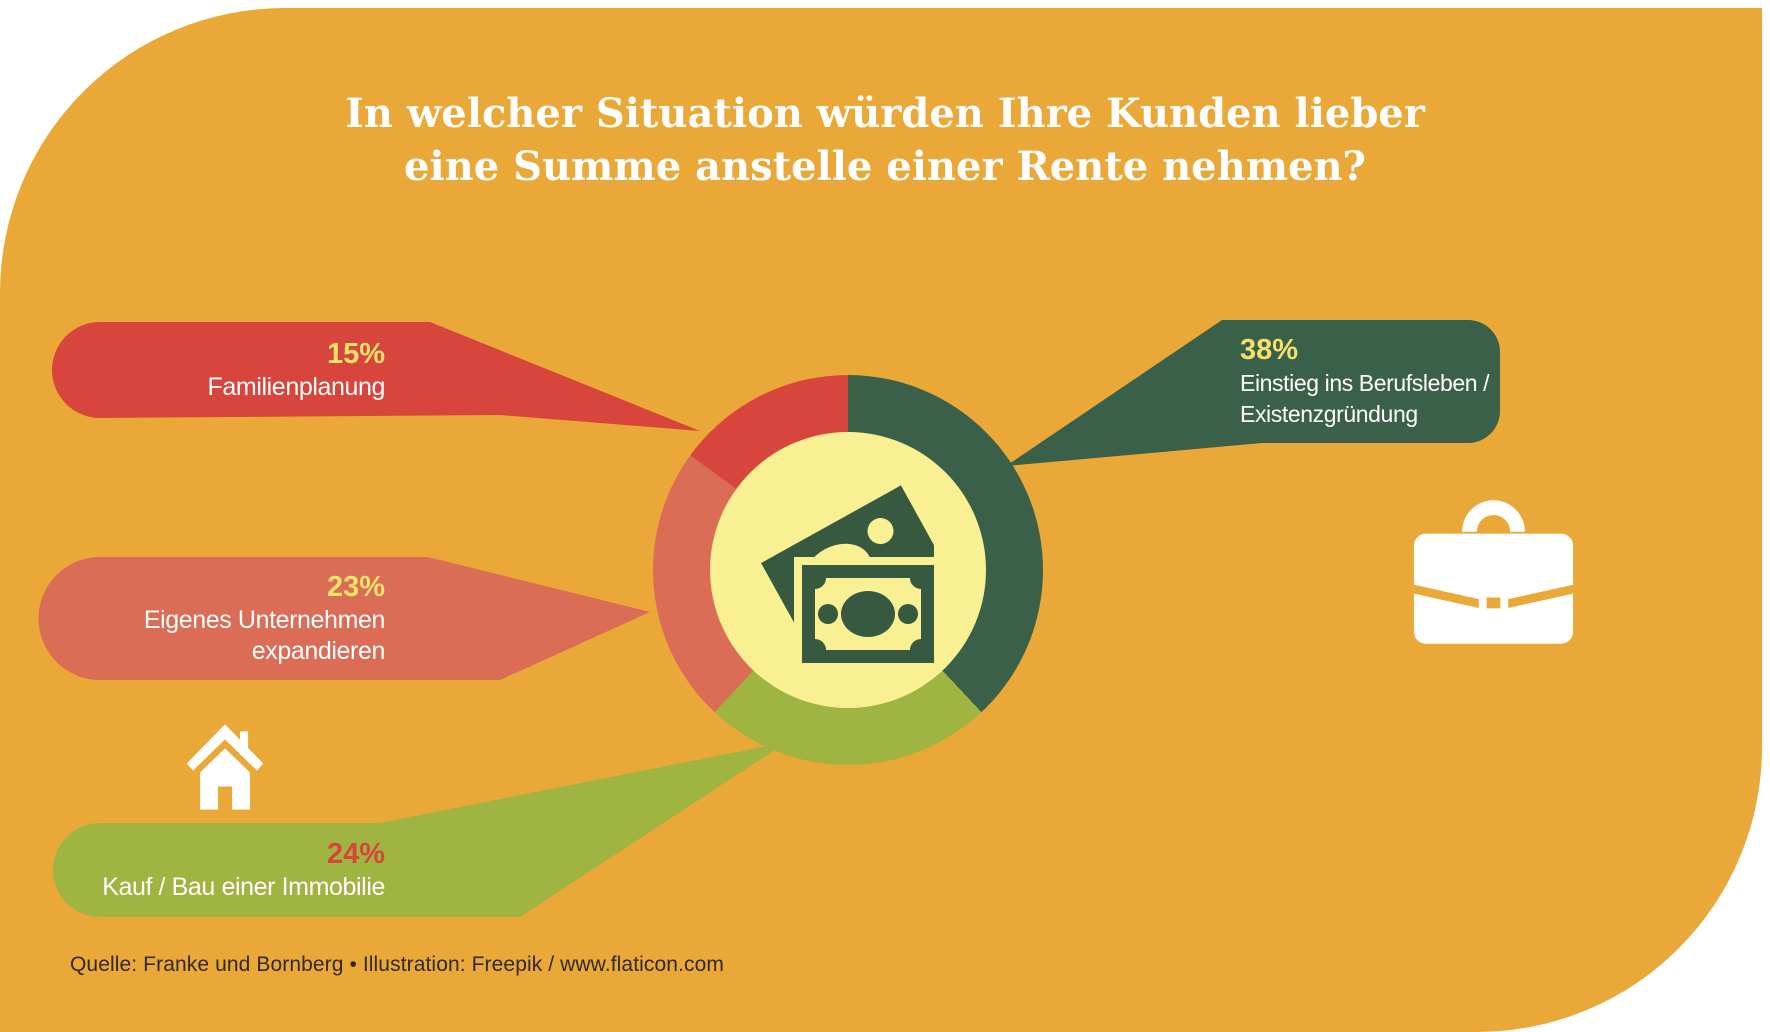 The height and width of the screenshot is (1032, 1770). Describe the element at coordinates (264, 620) in the screenshot. I see `callout-eigenes-unternehmen-label1: Eigenes Unternehmen` at that location.